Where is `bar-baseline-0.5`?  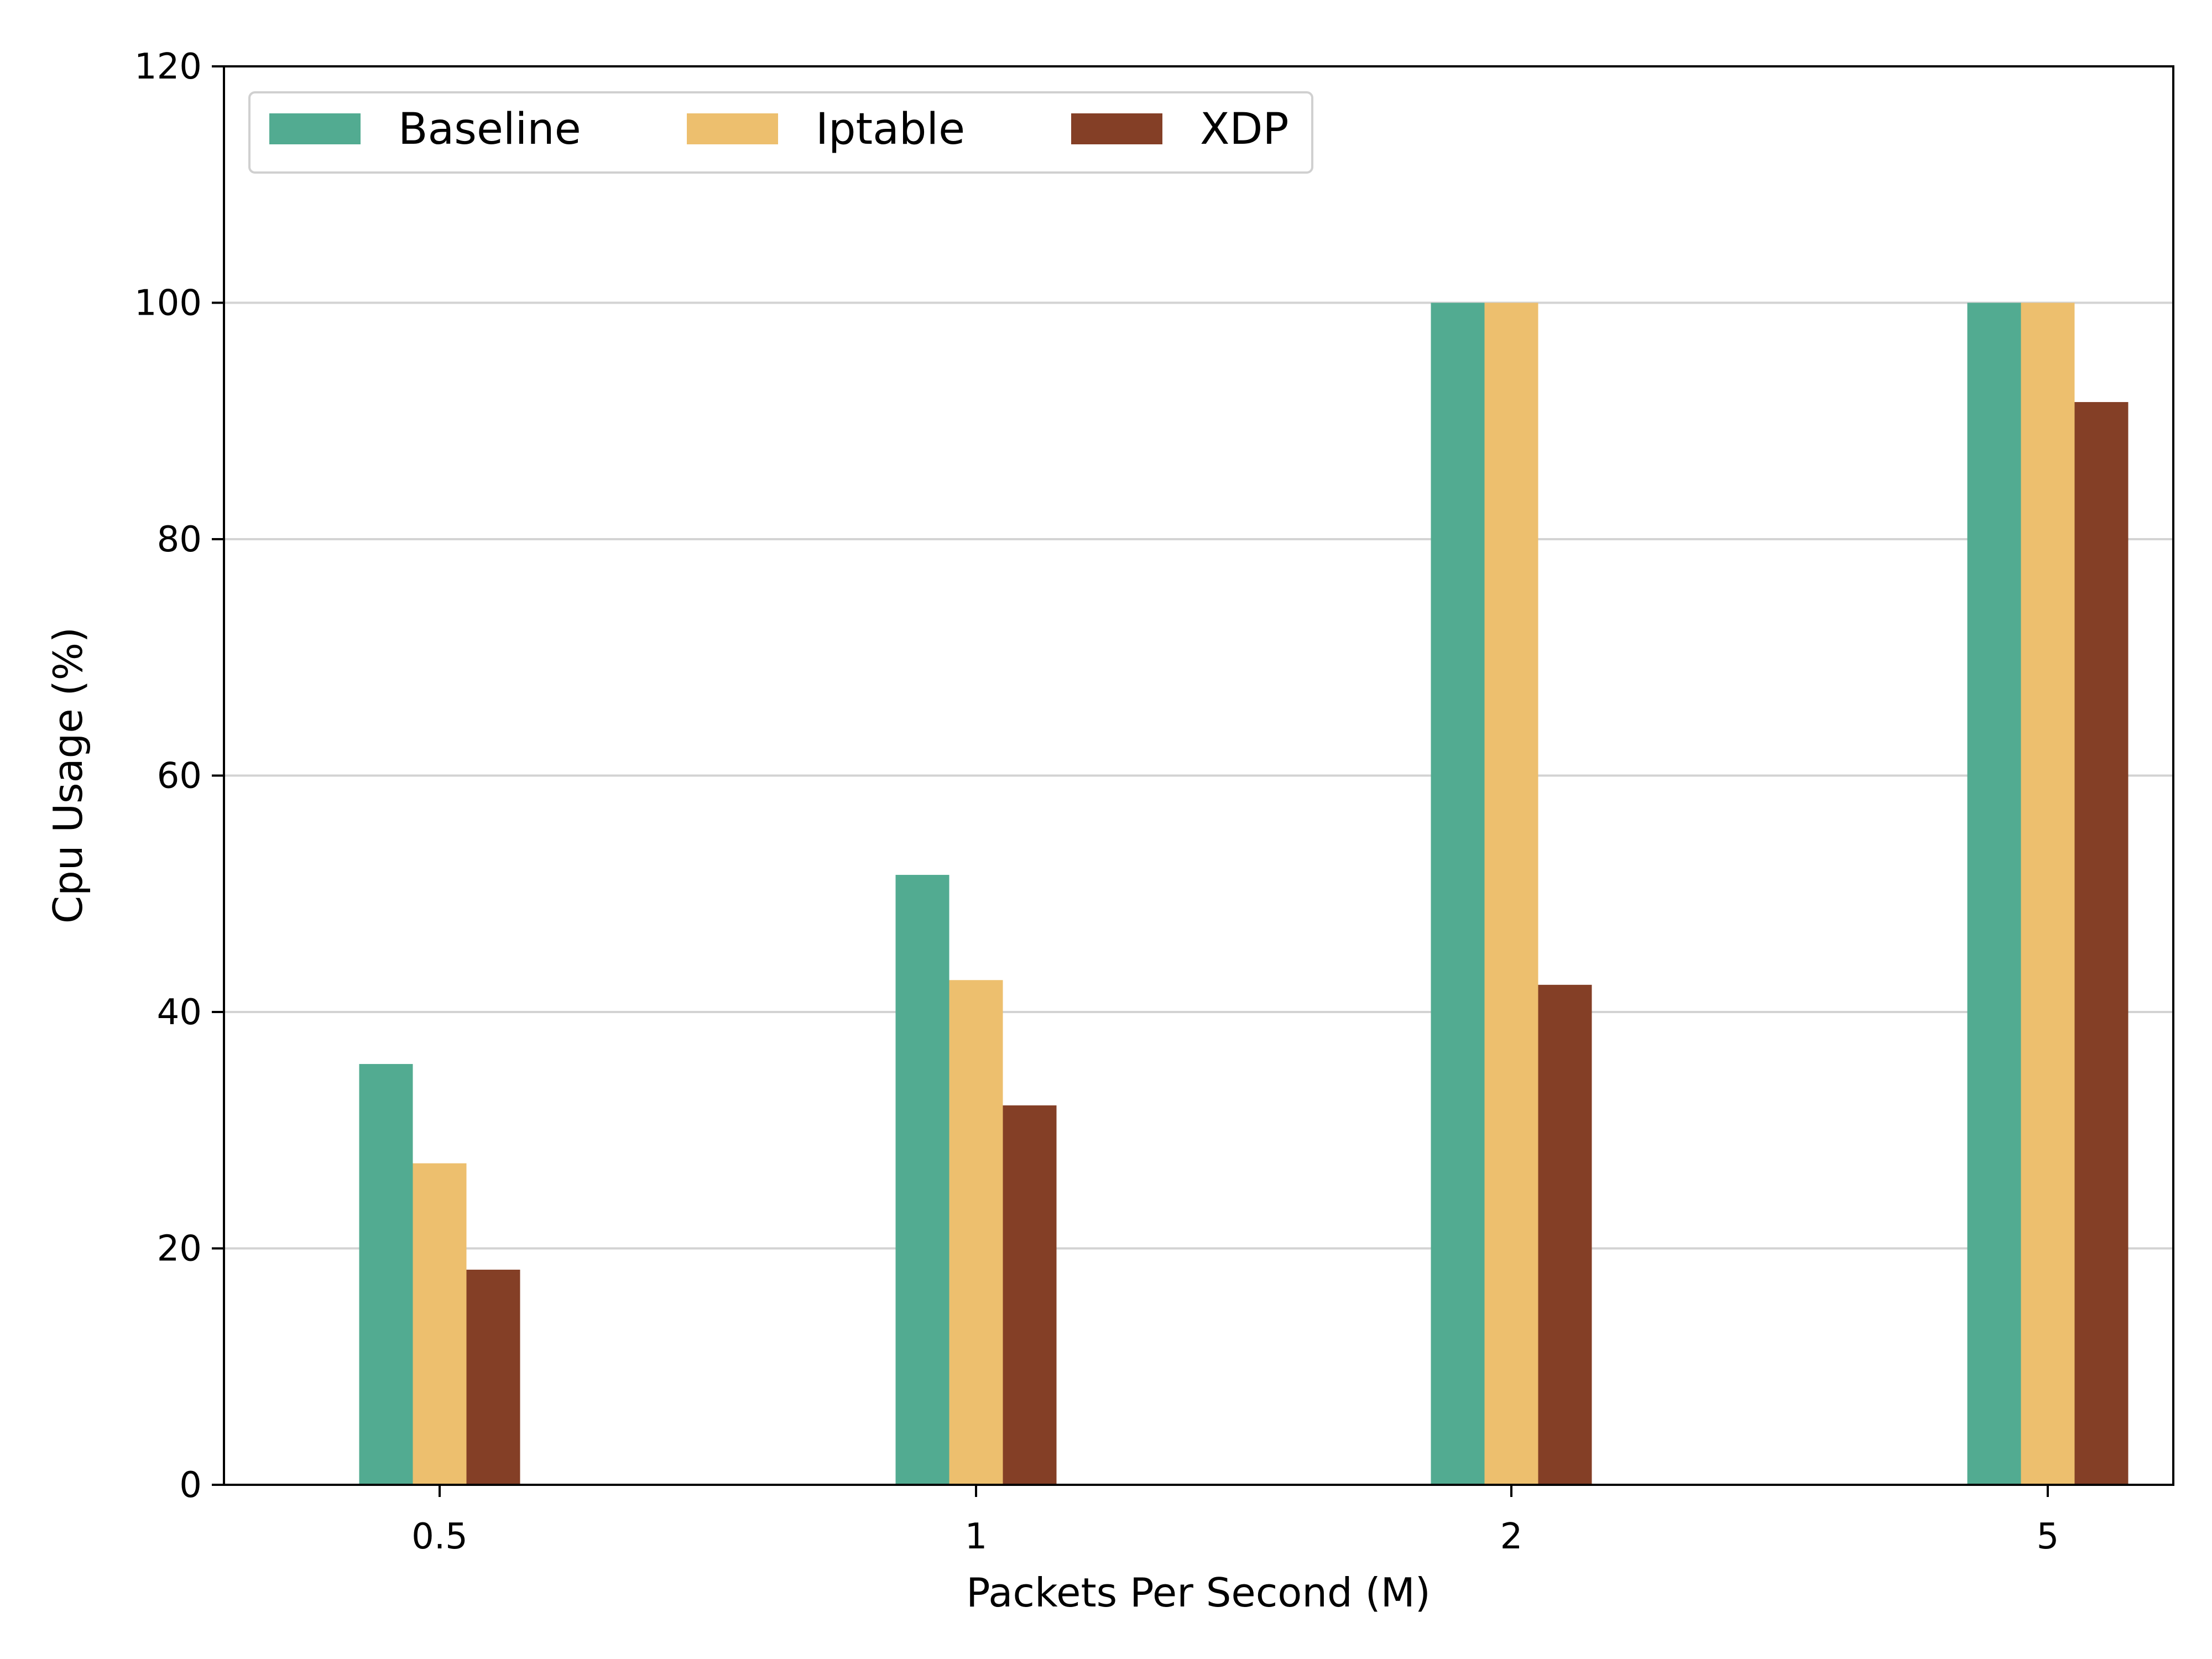
bar-baseline-0.5 is located at coordinates (386, 1275).